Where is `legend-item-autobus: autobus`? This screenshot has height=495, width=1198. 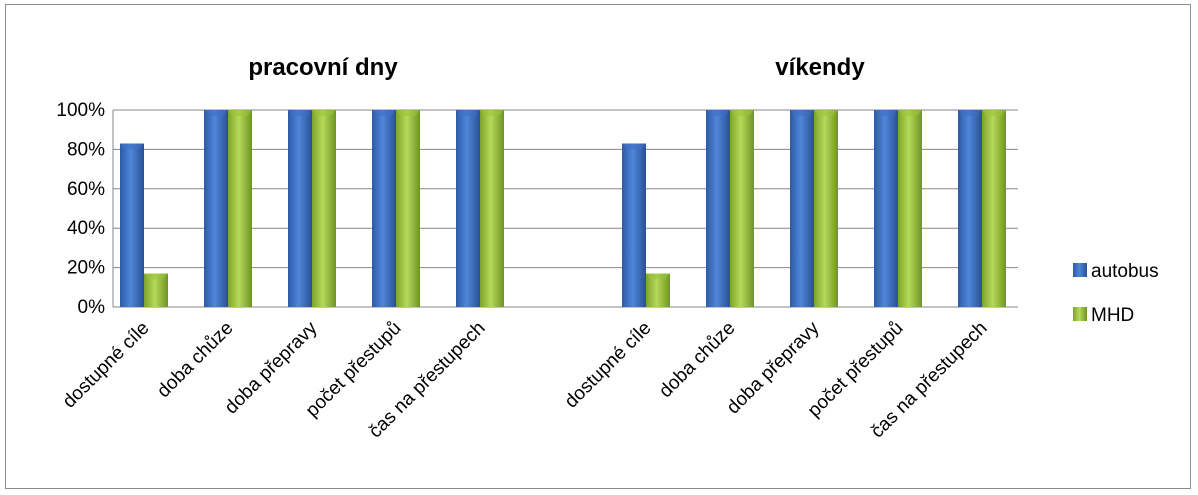
legend-item-autobus: autobus is located at coordinates (1116, 271).